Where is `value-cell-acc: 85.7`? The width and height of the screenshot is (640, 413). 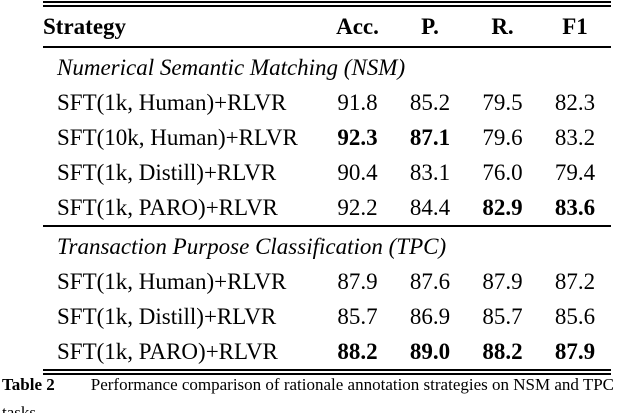
value-cell-acc: 85.7 is located at coordinates (357, 316).